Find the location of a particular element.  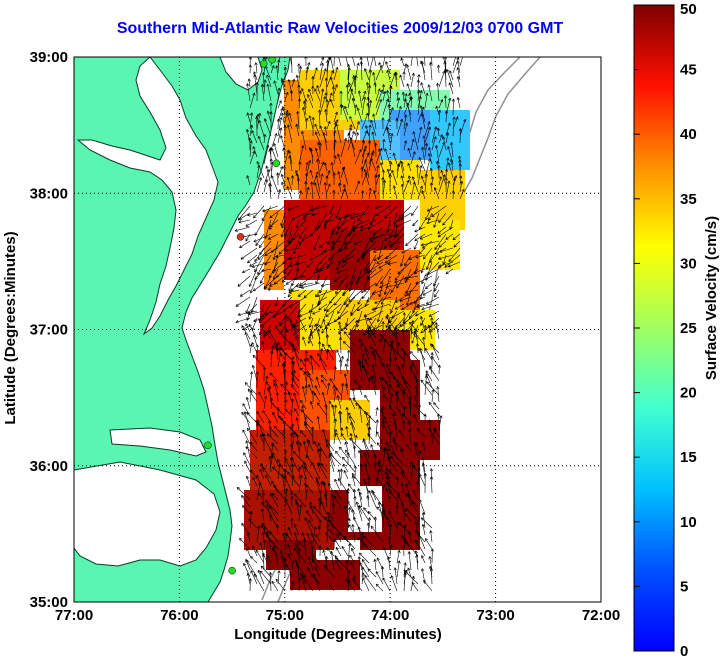

colorbar-tick-label: 20 is located at coordinates (688, 393).